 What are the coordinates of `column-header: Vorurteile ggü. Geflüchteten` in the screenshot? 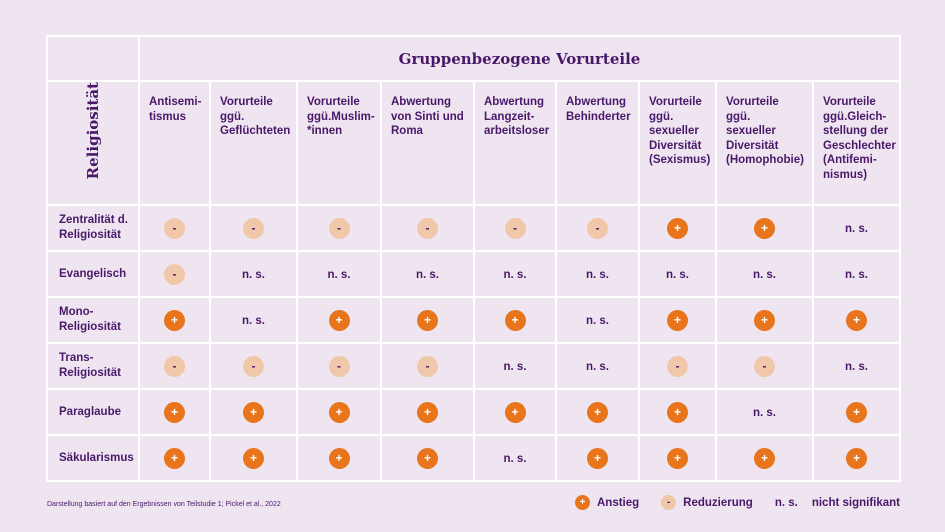 It's located at (253, 143).